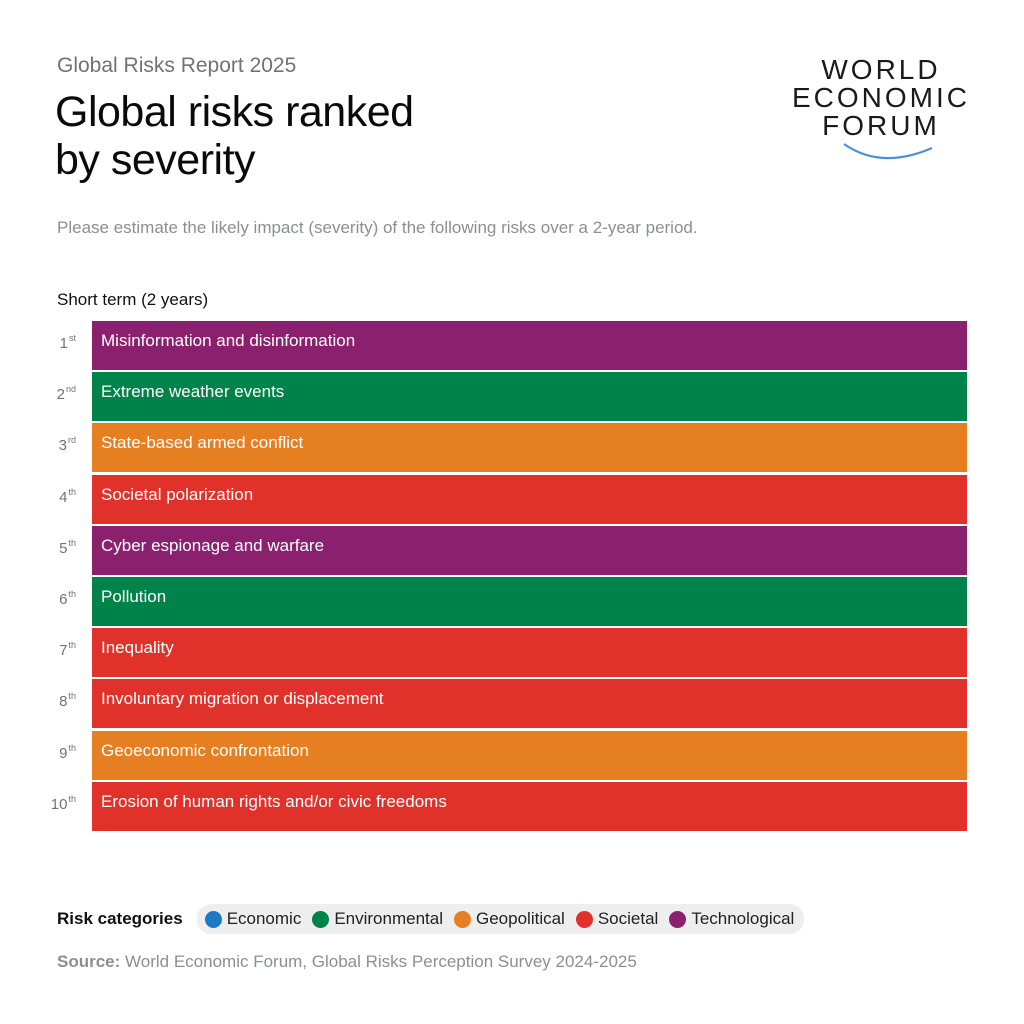 This screenshot has width=1024, height=1024. Describe the element at coordinates (60, 395) in the screenshot. I see `rank-number: 2` at that location.